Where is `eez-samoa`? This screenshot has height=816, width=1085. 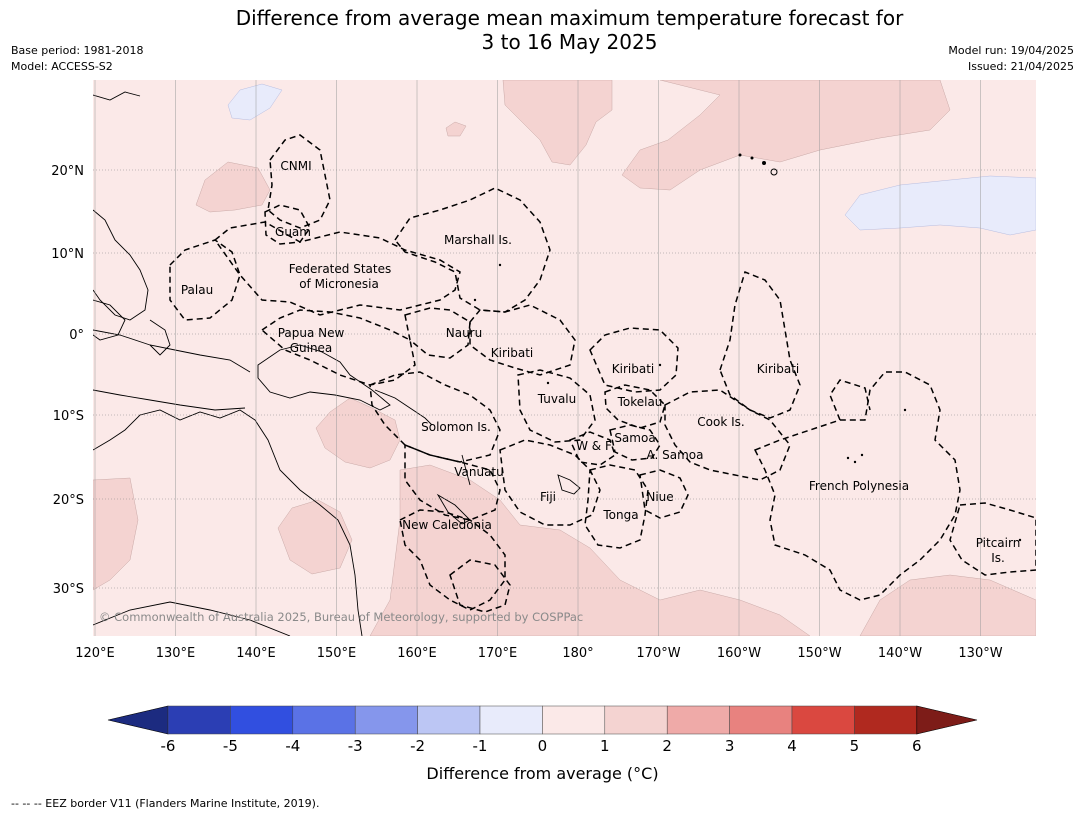 eez-samoa is located at coordinates (635, 442).